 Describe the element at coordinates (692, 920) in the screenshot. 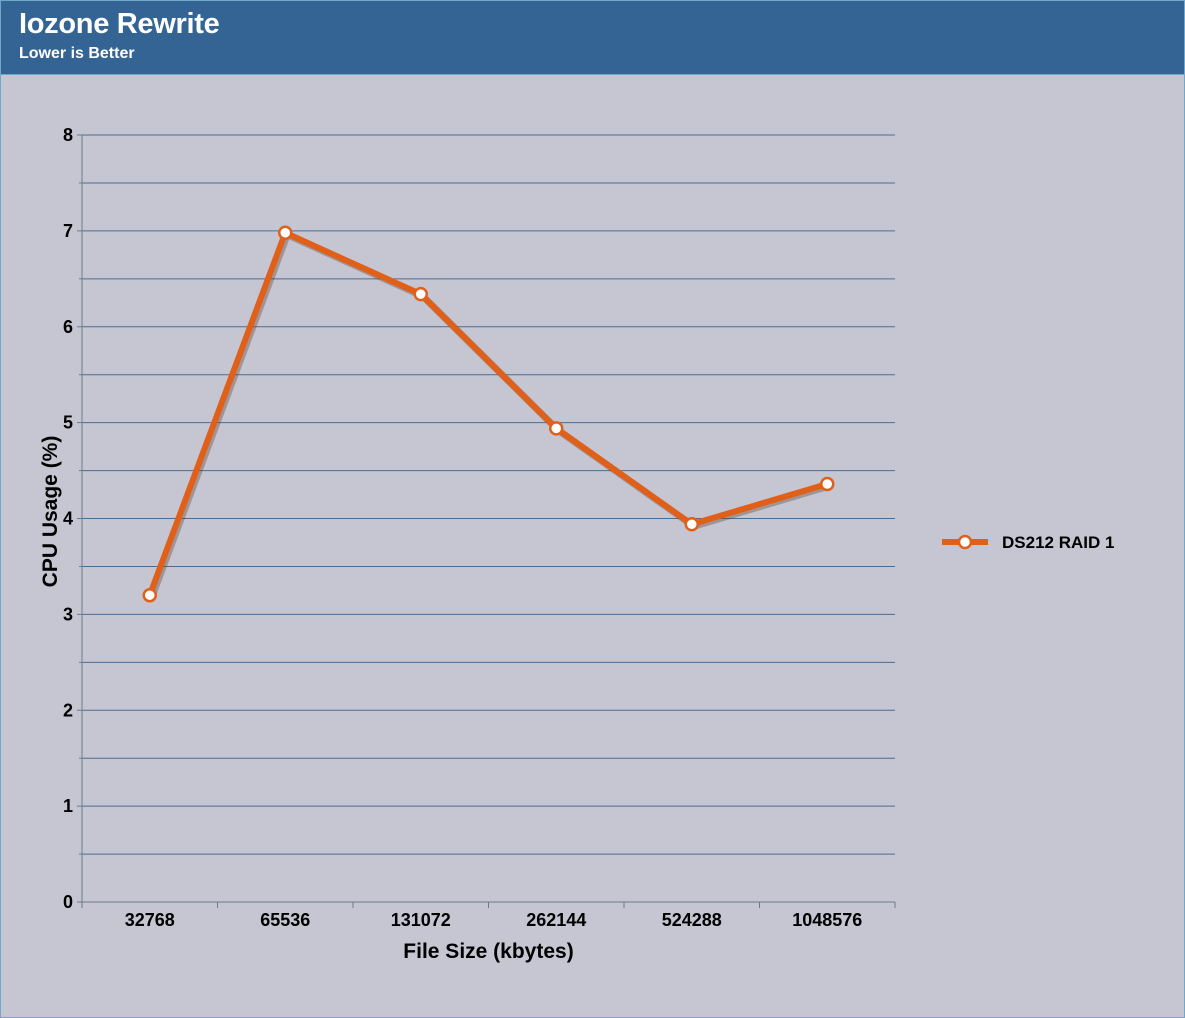

I see `x-tick-label: 524288` at that location.